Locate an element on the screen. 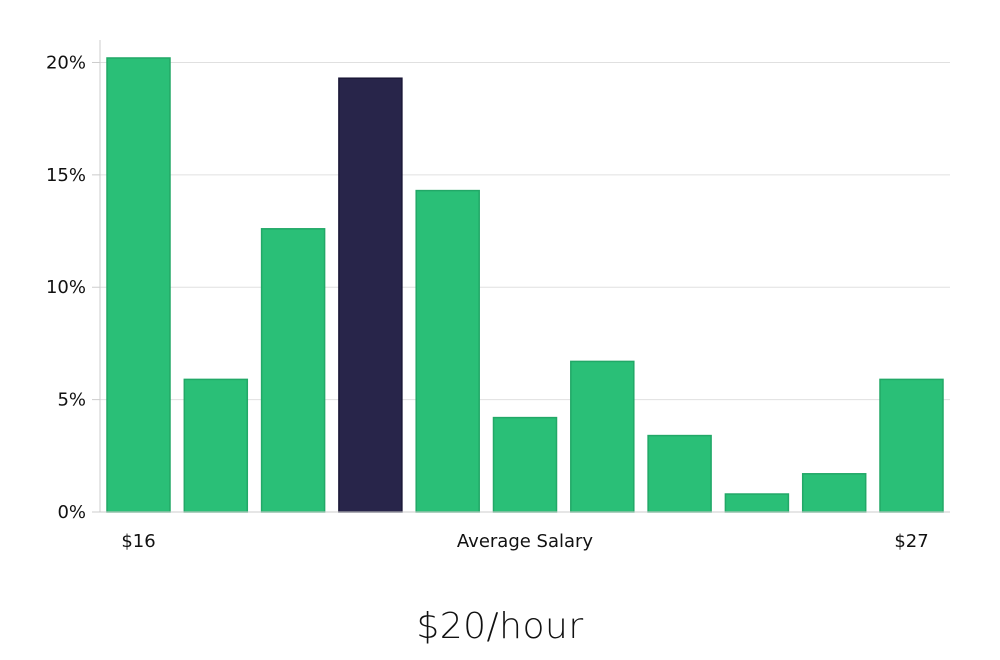  y-tick-label: 20% is located at coordinates (66, 62).